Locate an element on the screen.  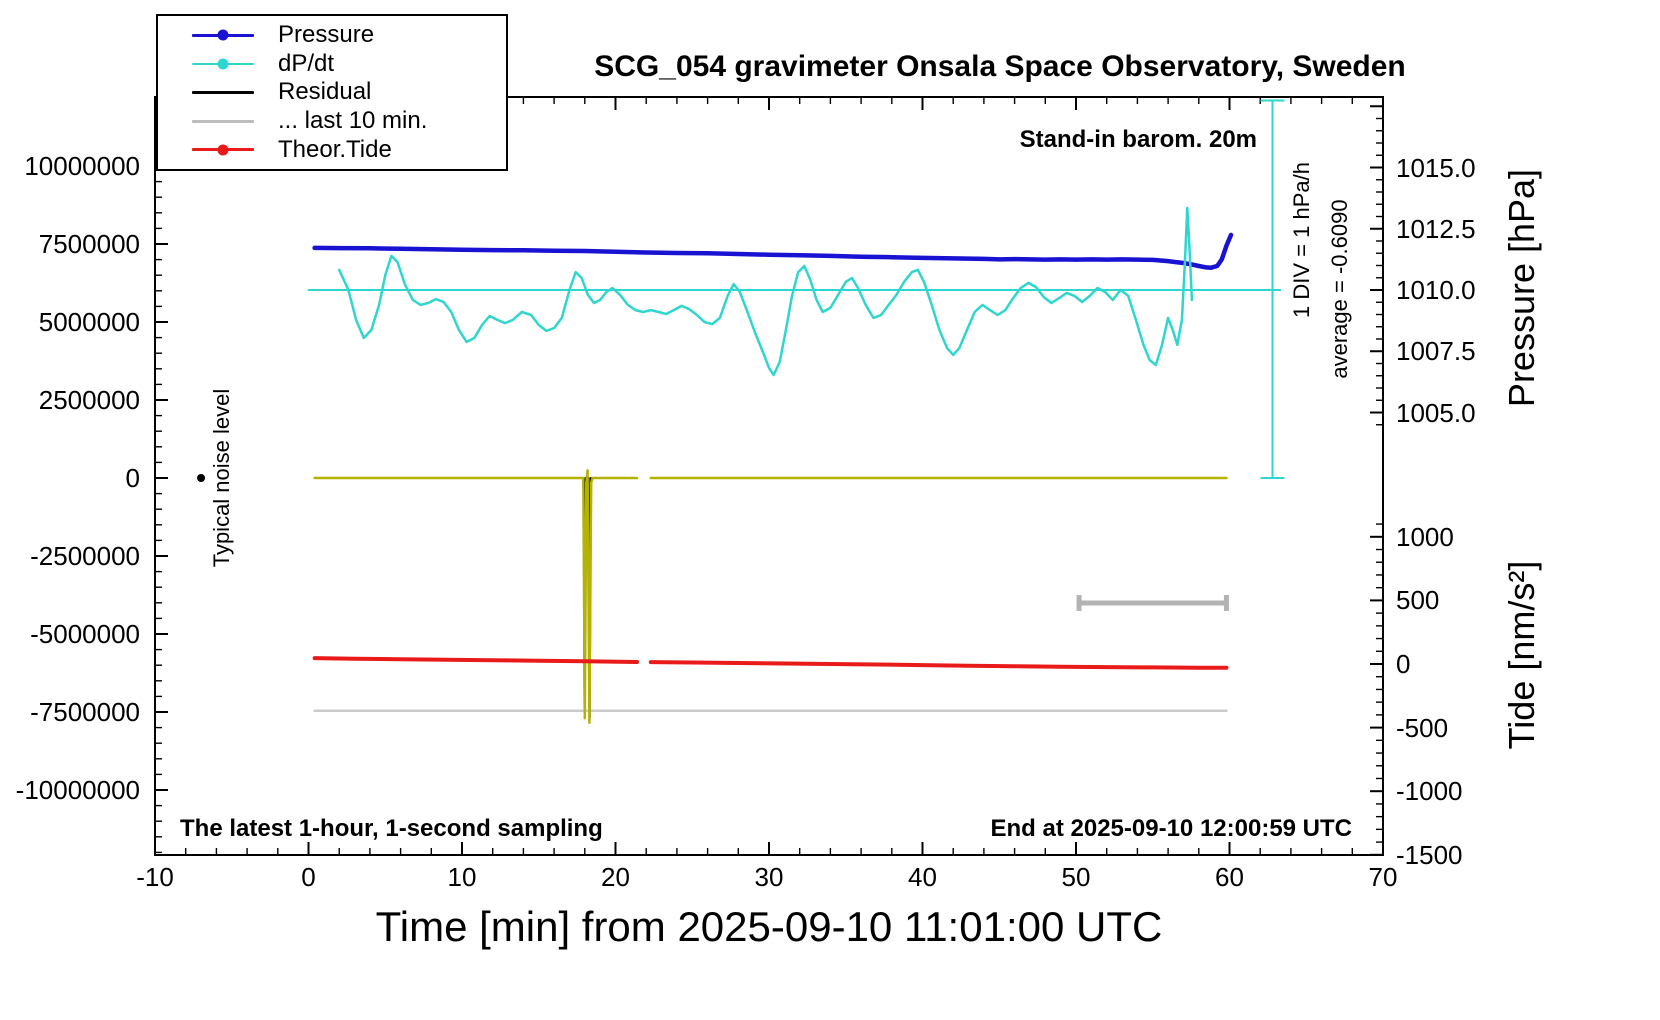
x-tick-label: -10 is located at coordinates (155, 877).